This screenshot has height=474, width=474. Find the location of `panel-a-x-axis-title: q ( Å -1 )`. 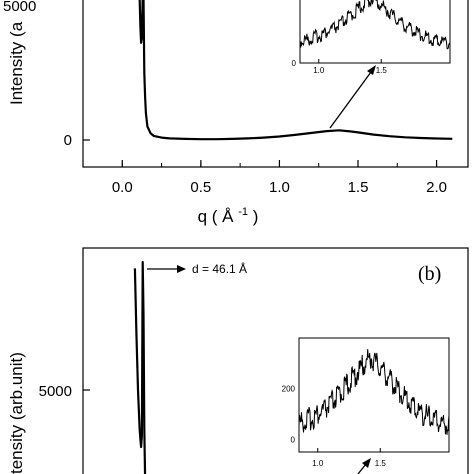

panel-a-x-axis-title: q ( Å -1 ) is located at coordinates (228, 213).